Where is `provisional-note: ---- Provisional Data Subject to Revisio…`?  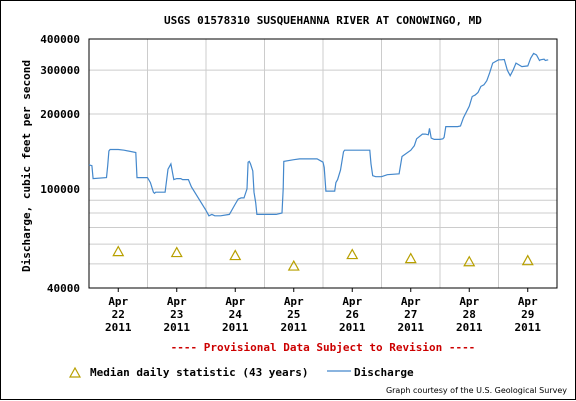
provisional-note: ---- Provisional Data Subject to Revisio… is located at coordinates (323, 347).